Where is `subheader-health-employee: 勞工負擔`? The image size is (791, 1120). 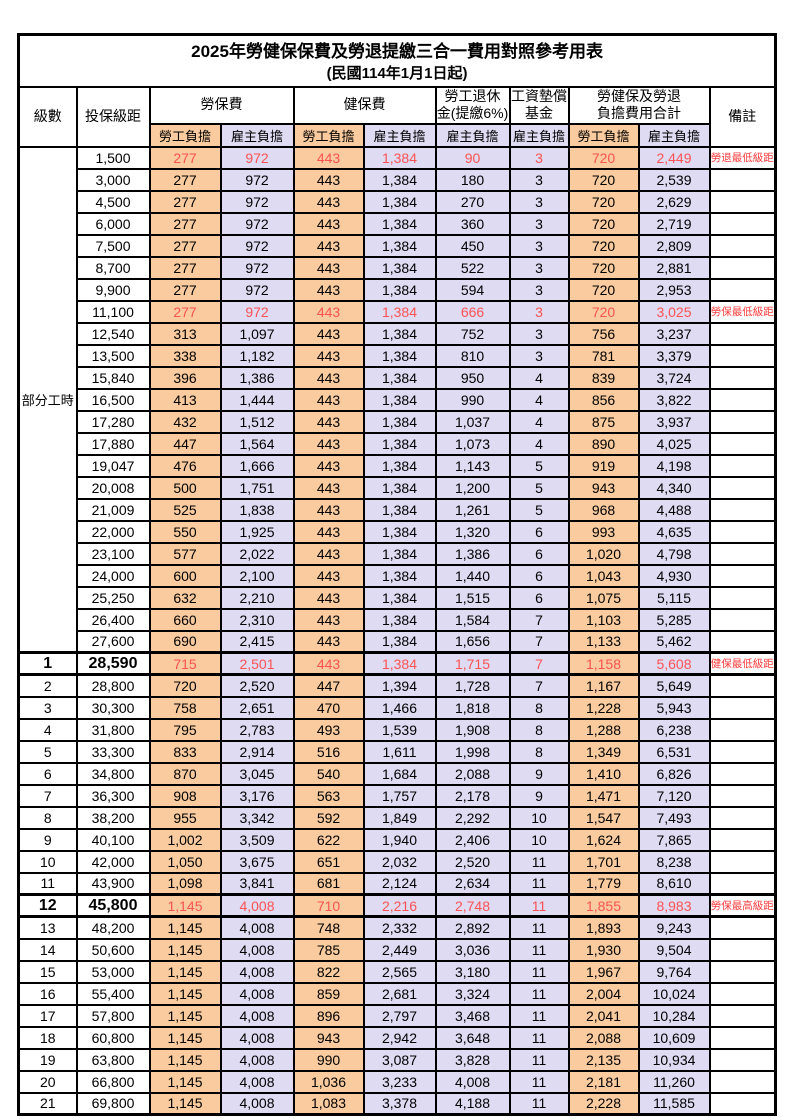 subheader-health-employee: 勞工負擔 is located at coordinates (328, 135).